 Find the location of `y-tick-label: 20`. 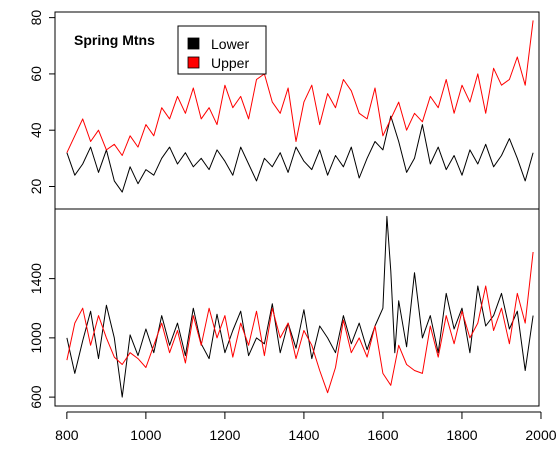

y-tick-label: 20 is located at coordinates (36, 186).